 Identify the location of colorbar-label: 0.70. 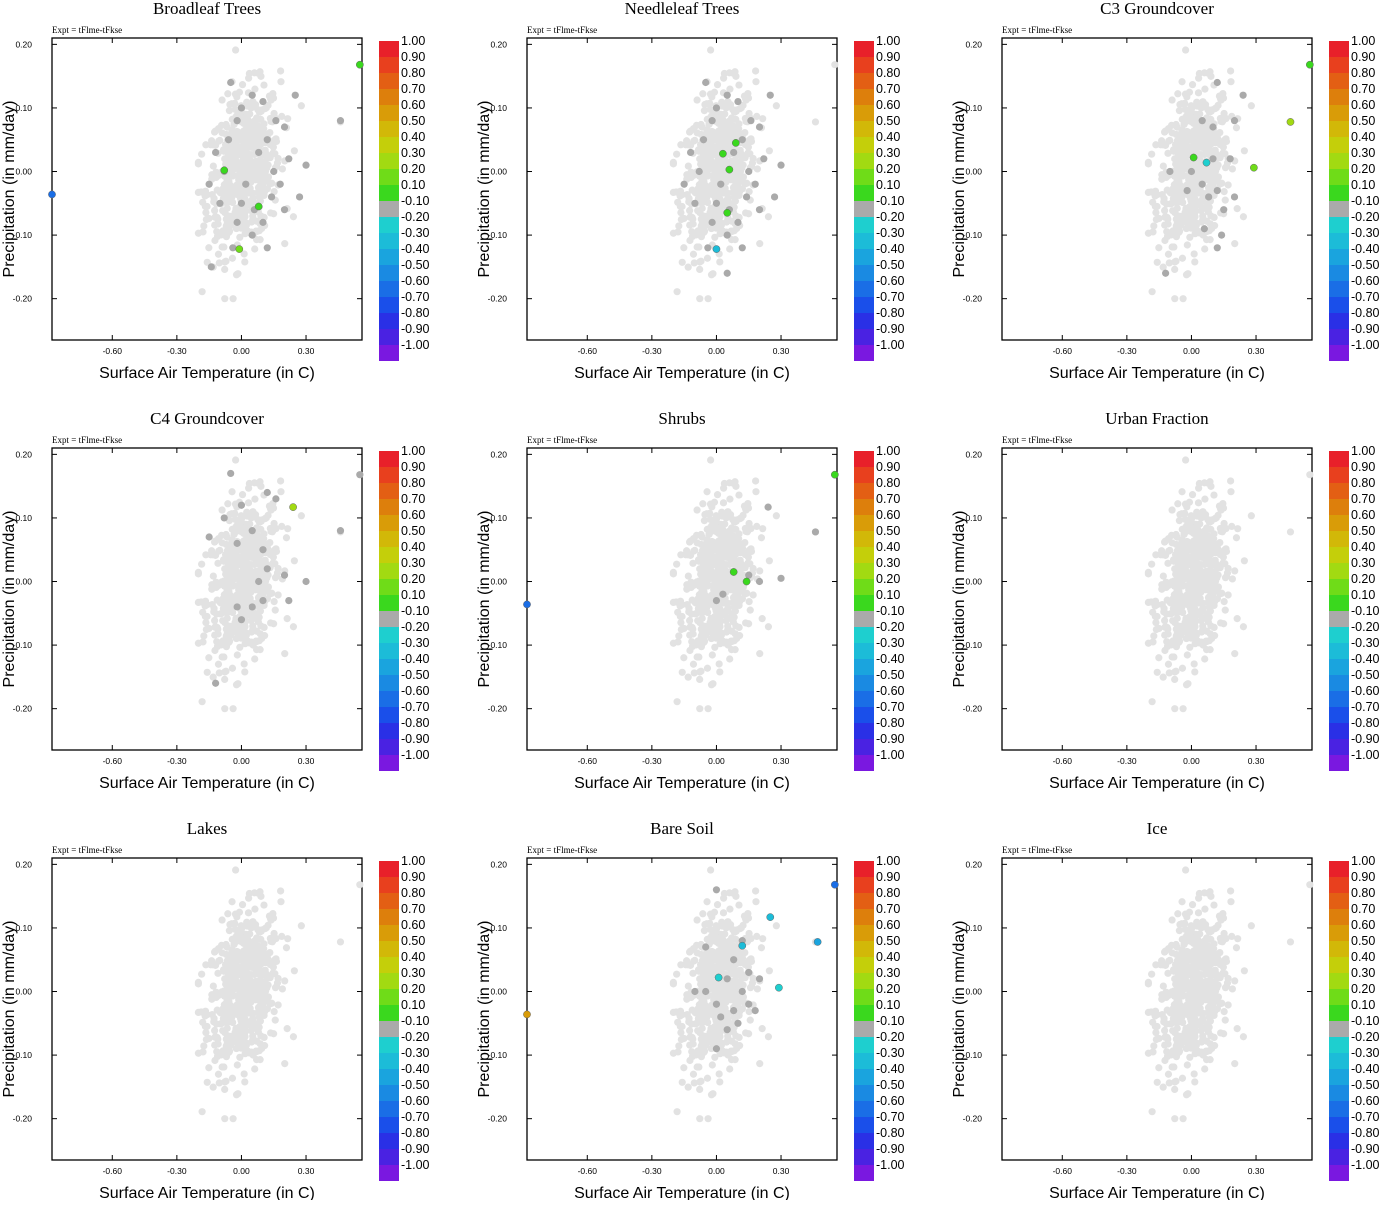
(888, 499).